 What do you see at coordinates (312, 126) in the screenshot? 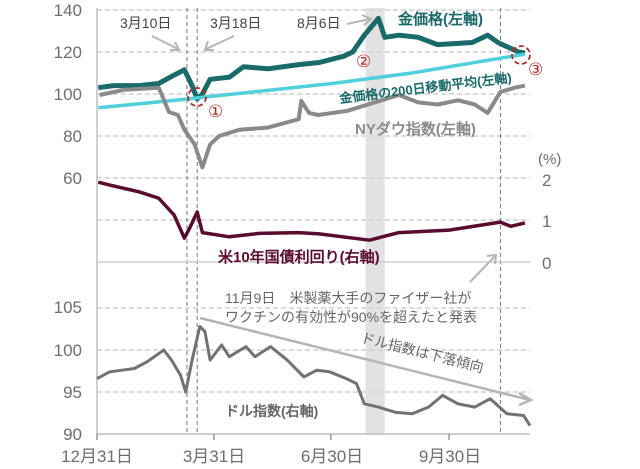
I see `ny-dow-line` at bounding box center [312, 126].